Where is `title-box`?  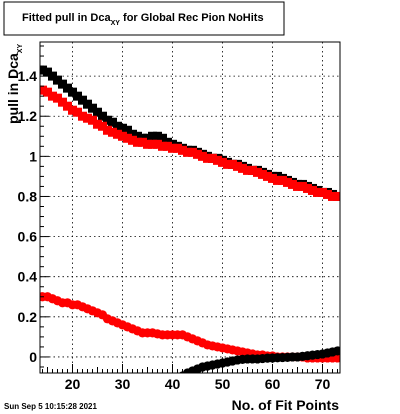 title-box is located at coordinates (144, 18).